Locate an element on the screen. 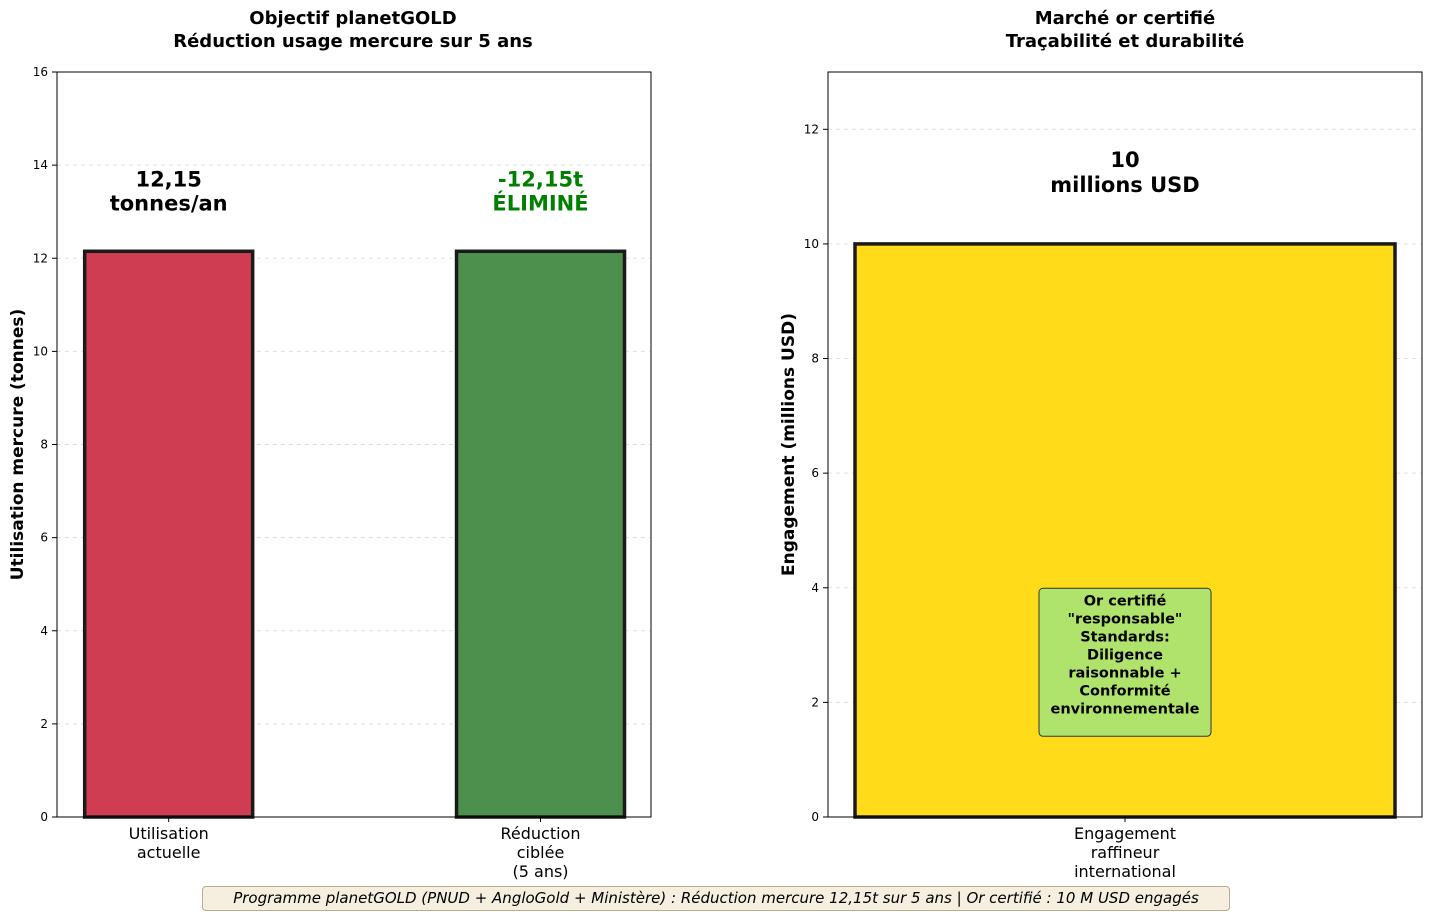  data-label: 12,15 tonnes/an is located at coordinates (169, 191).